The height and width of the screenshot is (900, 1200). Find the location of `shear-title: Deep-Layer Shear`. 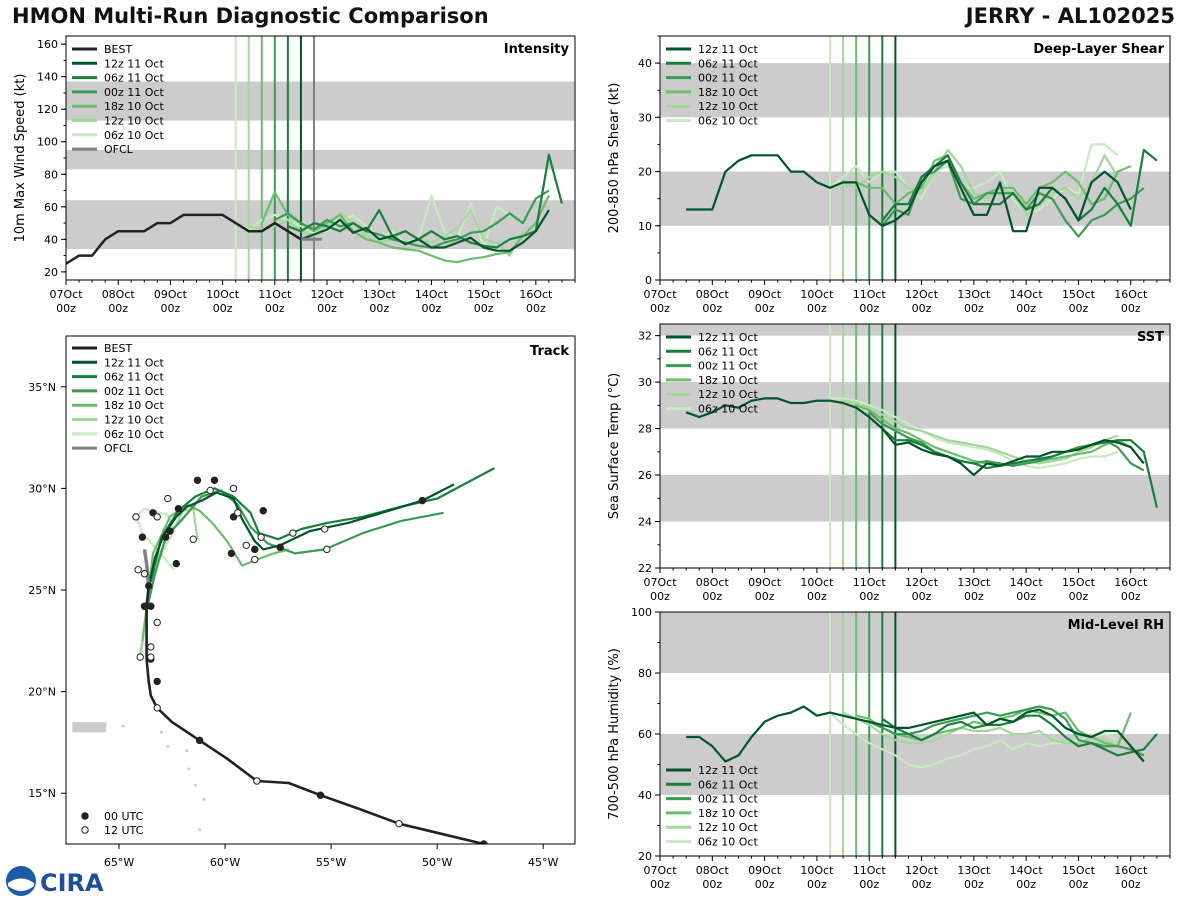

shear-title: Deep-Layer Shear is located at coordinates (1098, 49).